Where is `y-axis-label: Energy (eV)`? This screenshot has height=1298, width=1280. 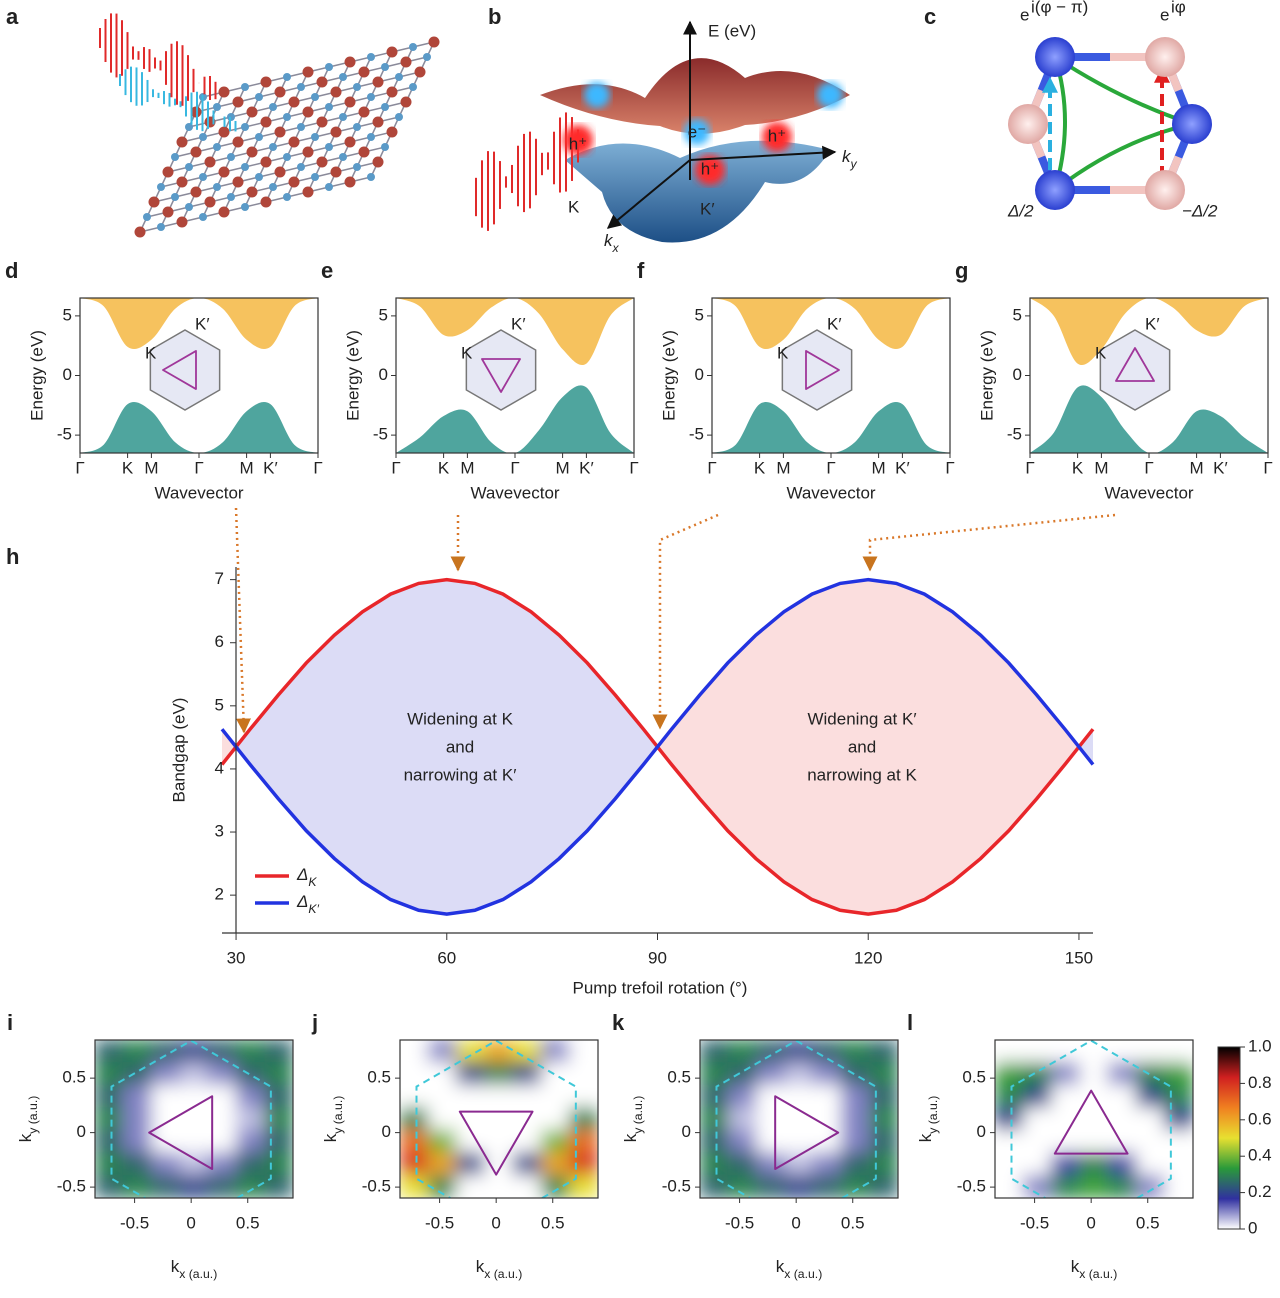
y-axis-label: Energy (eV) is located at coordinates (668, 375).